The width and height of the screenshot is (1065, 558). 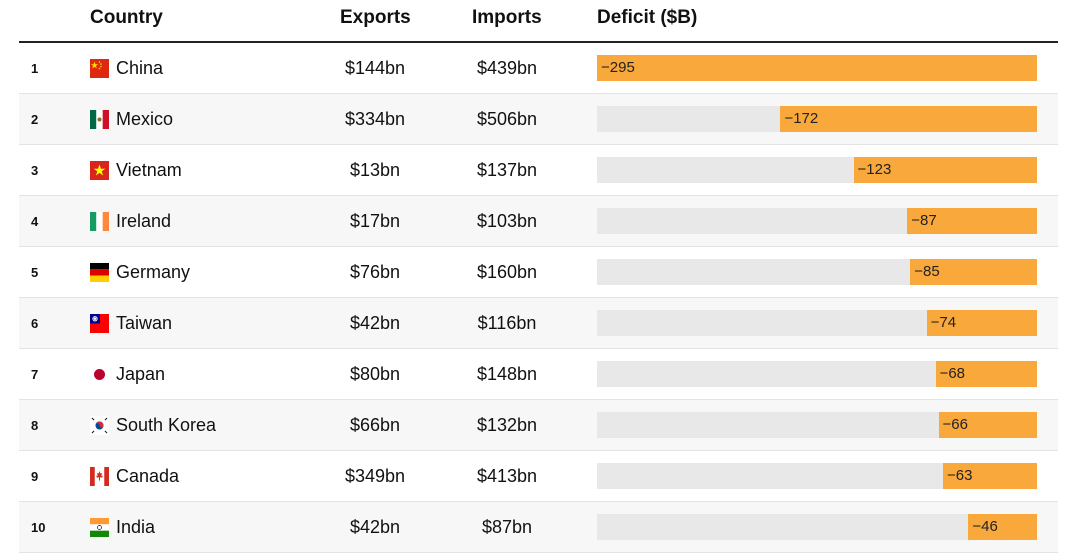 What do you see at coordinates (817, 170) in the screenshot?
I see `deficit-bar-track: −123` at bounding box center [817, 170].